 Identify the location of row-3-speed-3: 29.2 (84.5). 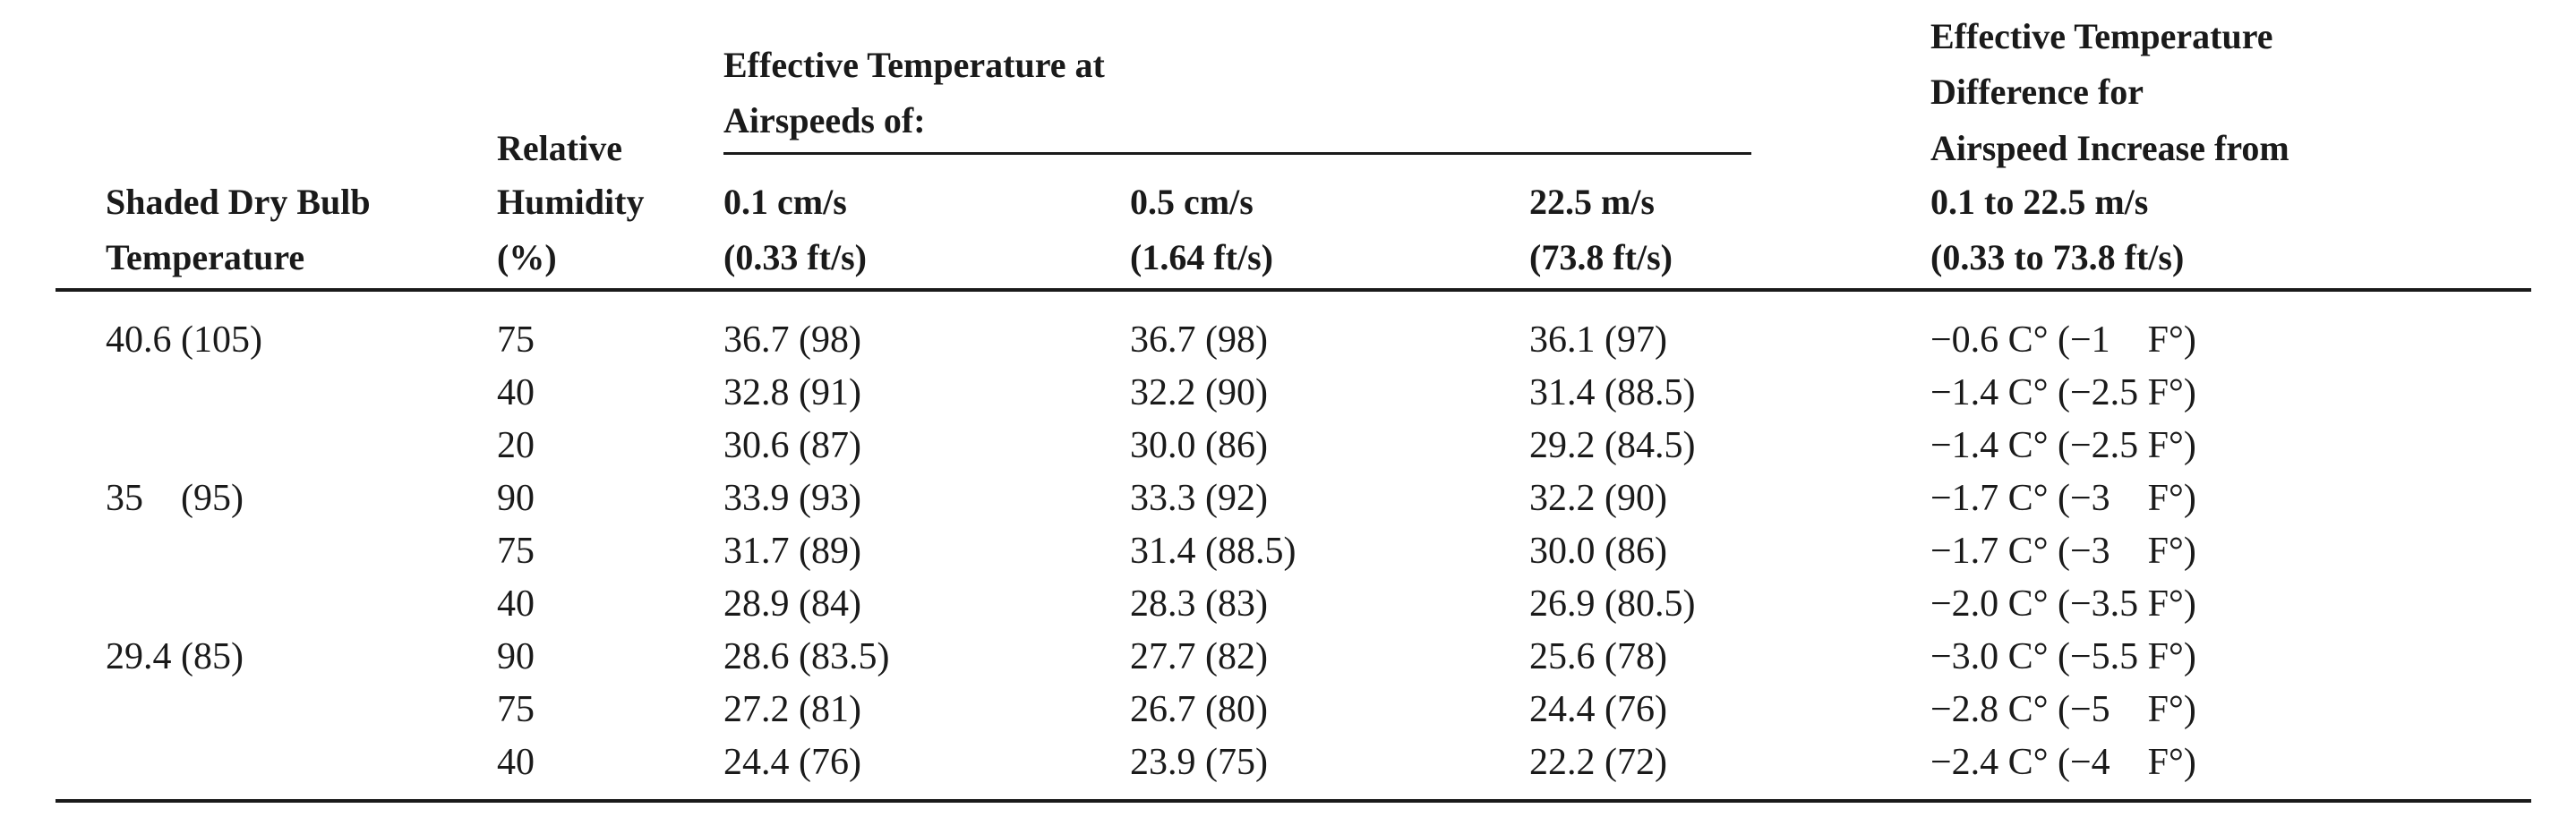
(1613, 445).